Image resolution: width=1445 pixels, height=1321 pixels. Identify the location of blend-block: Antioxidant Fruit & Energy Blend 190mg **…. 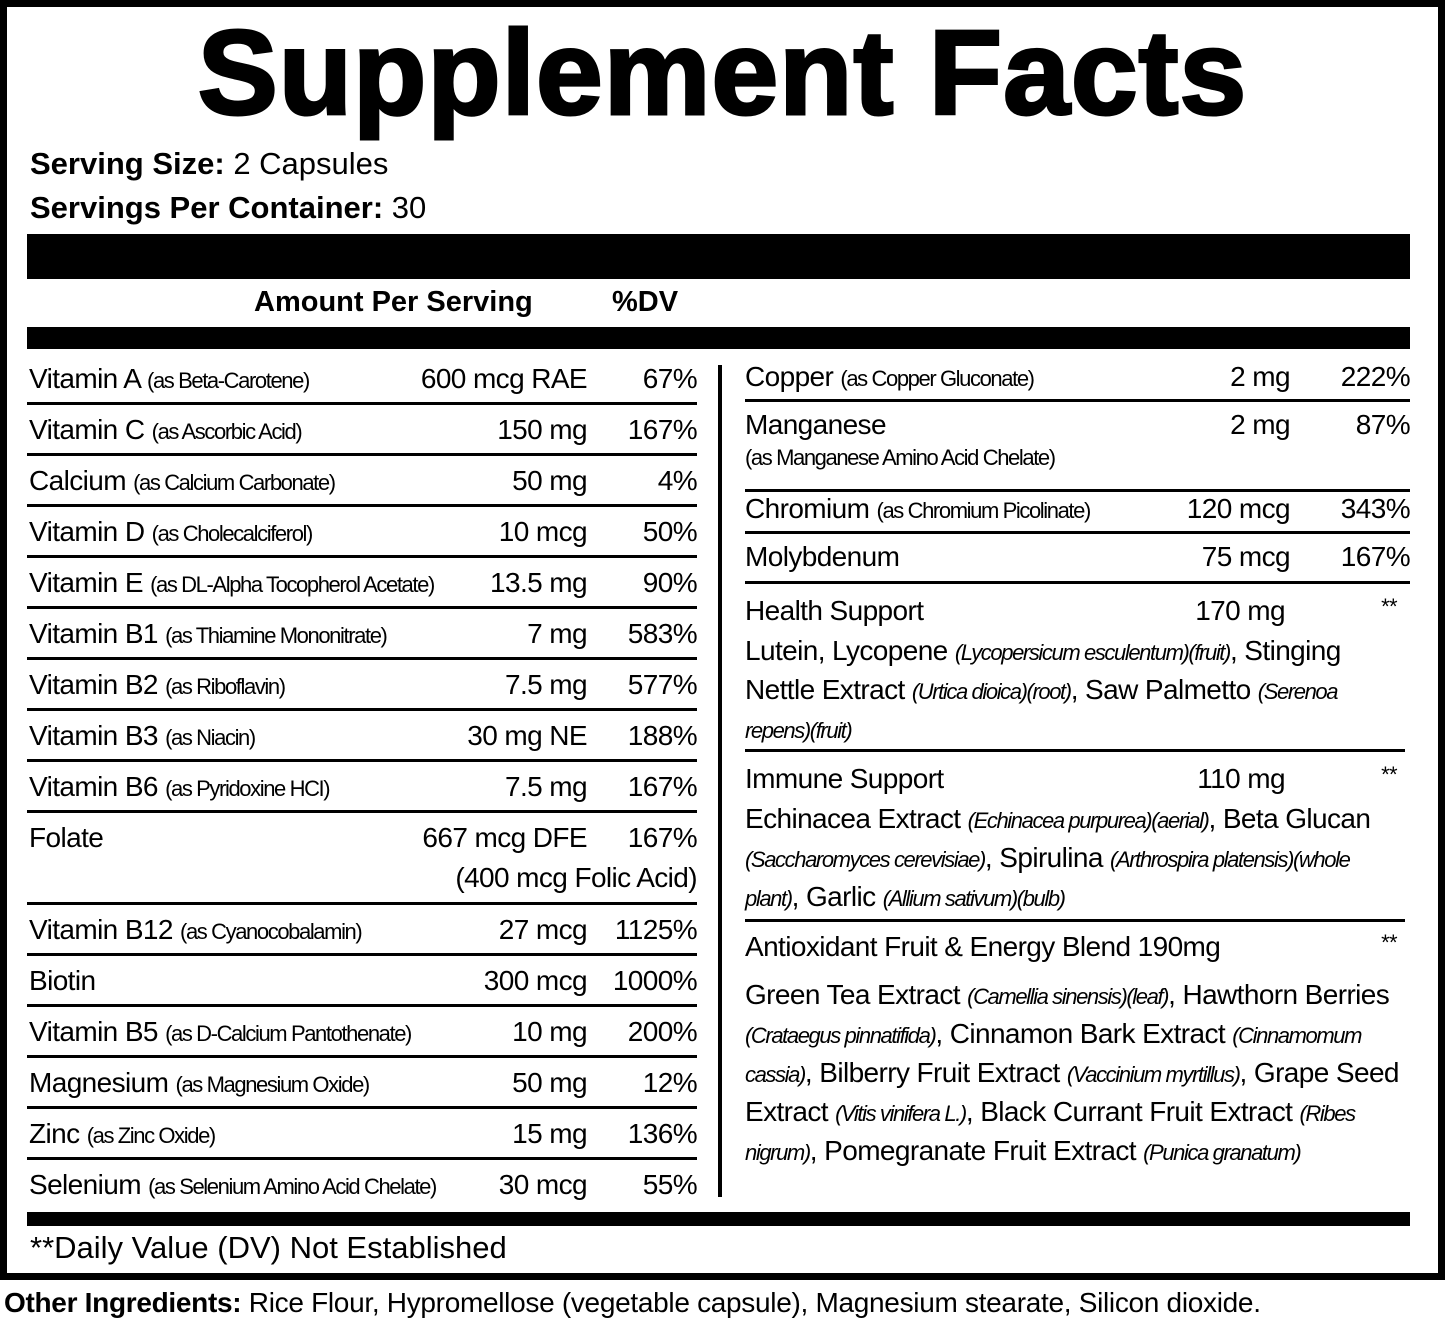
(1075, 1068).